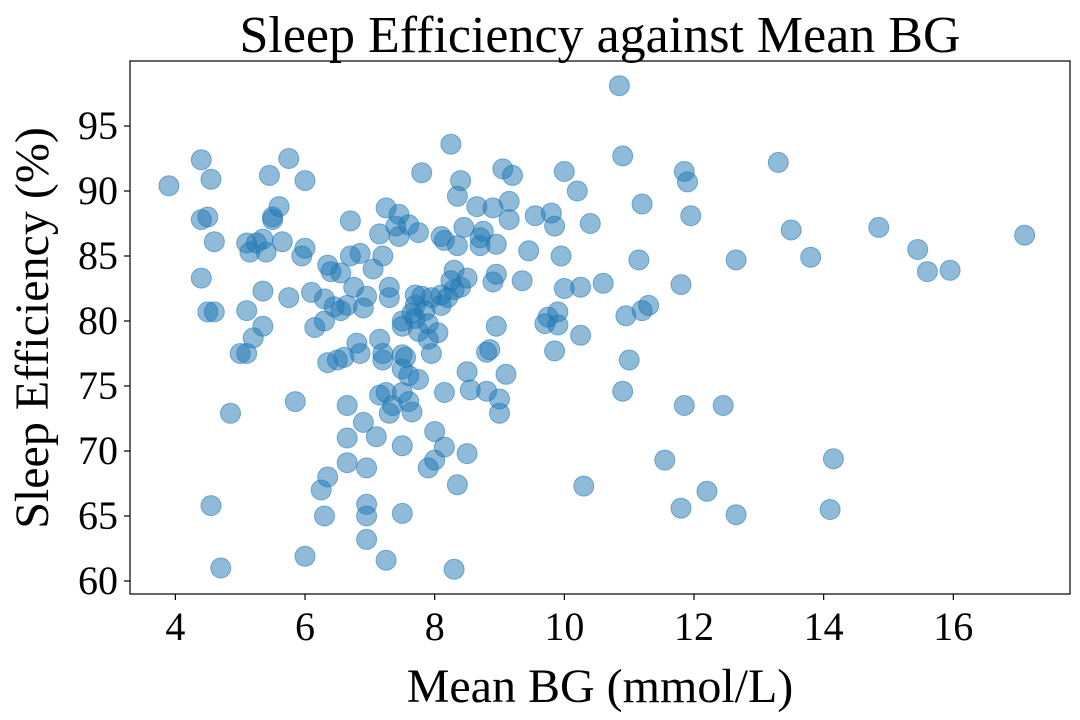 This screenshot has width=1080, height=720. I want to click on y-axis: 60 65 70 75 80 85 90 95, so click(104, 353).